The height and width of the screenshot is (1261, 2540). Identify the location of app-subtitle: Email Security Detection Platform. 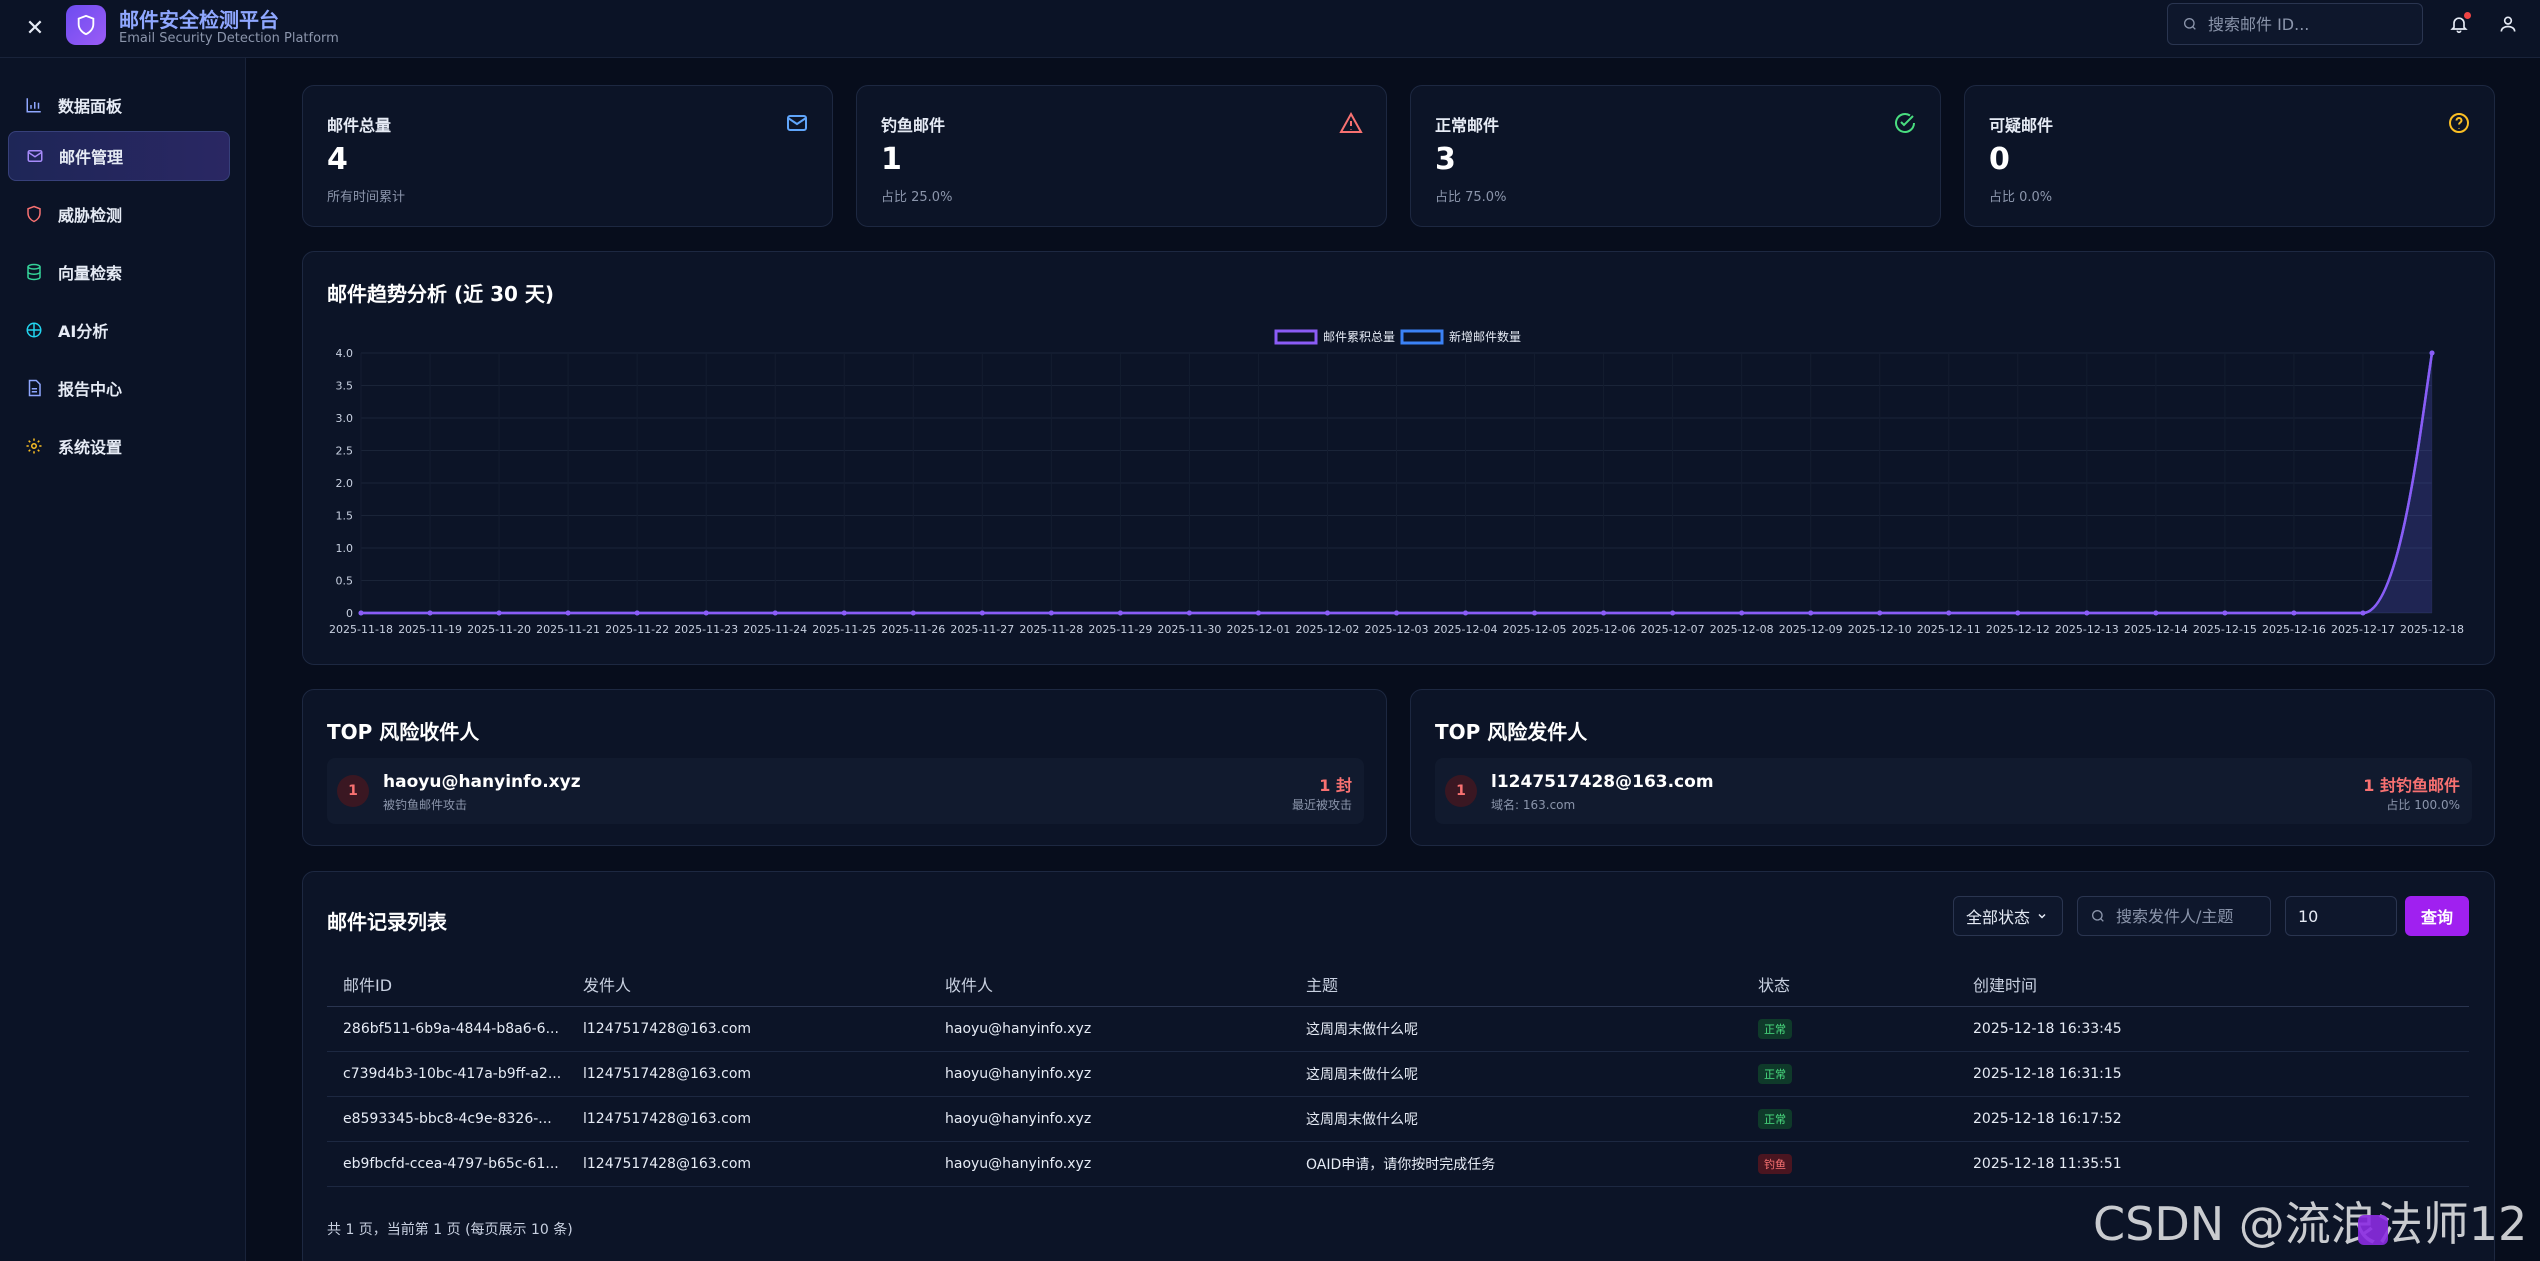
(229, 38).